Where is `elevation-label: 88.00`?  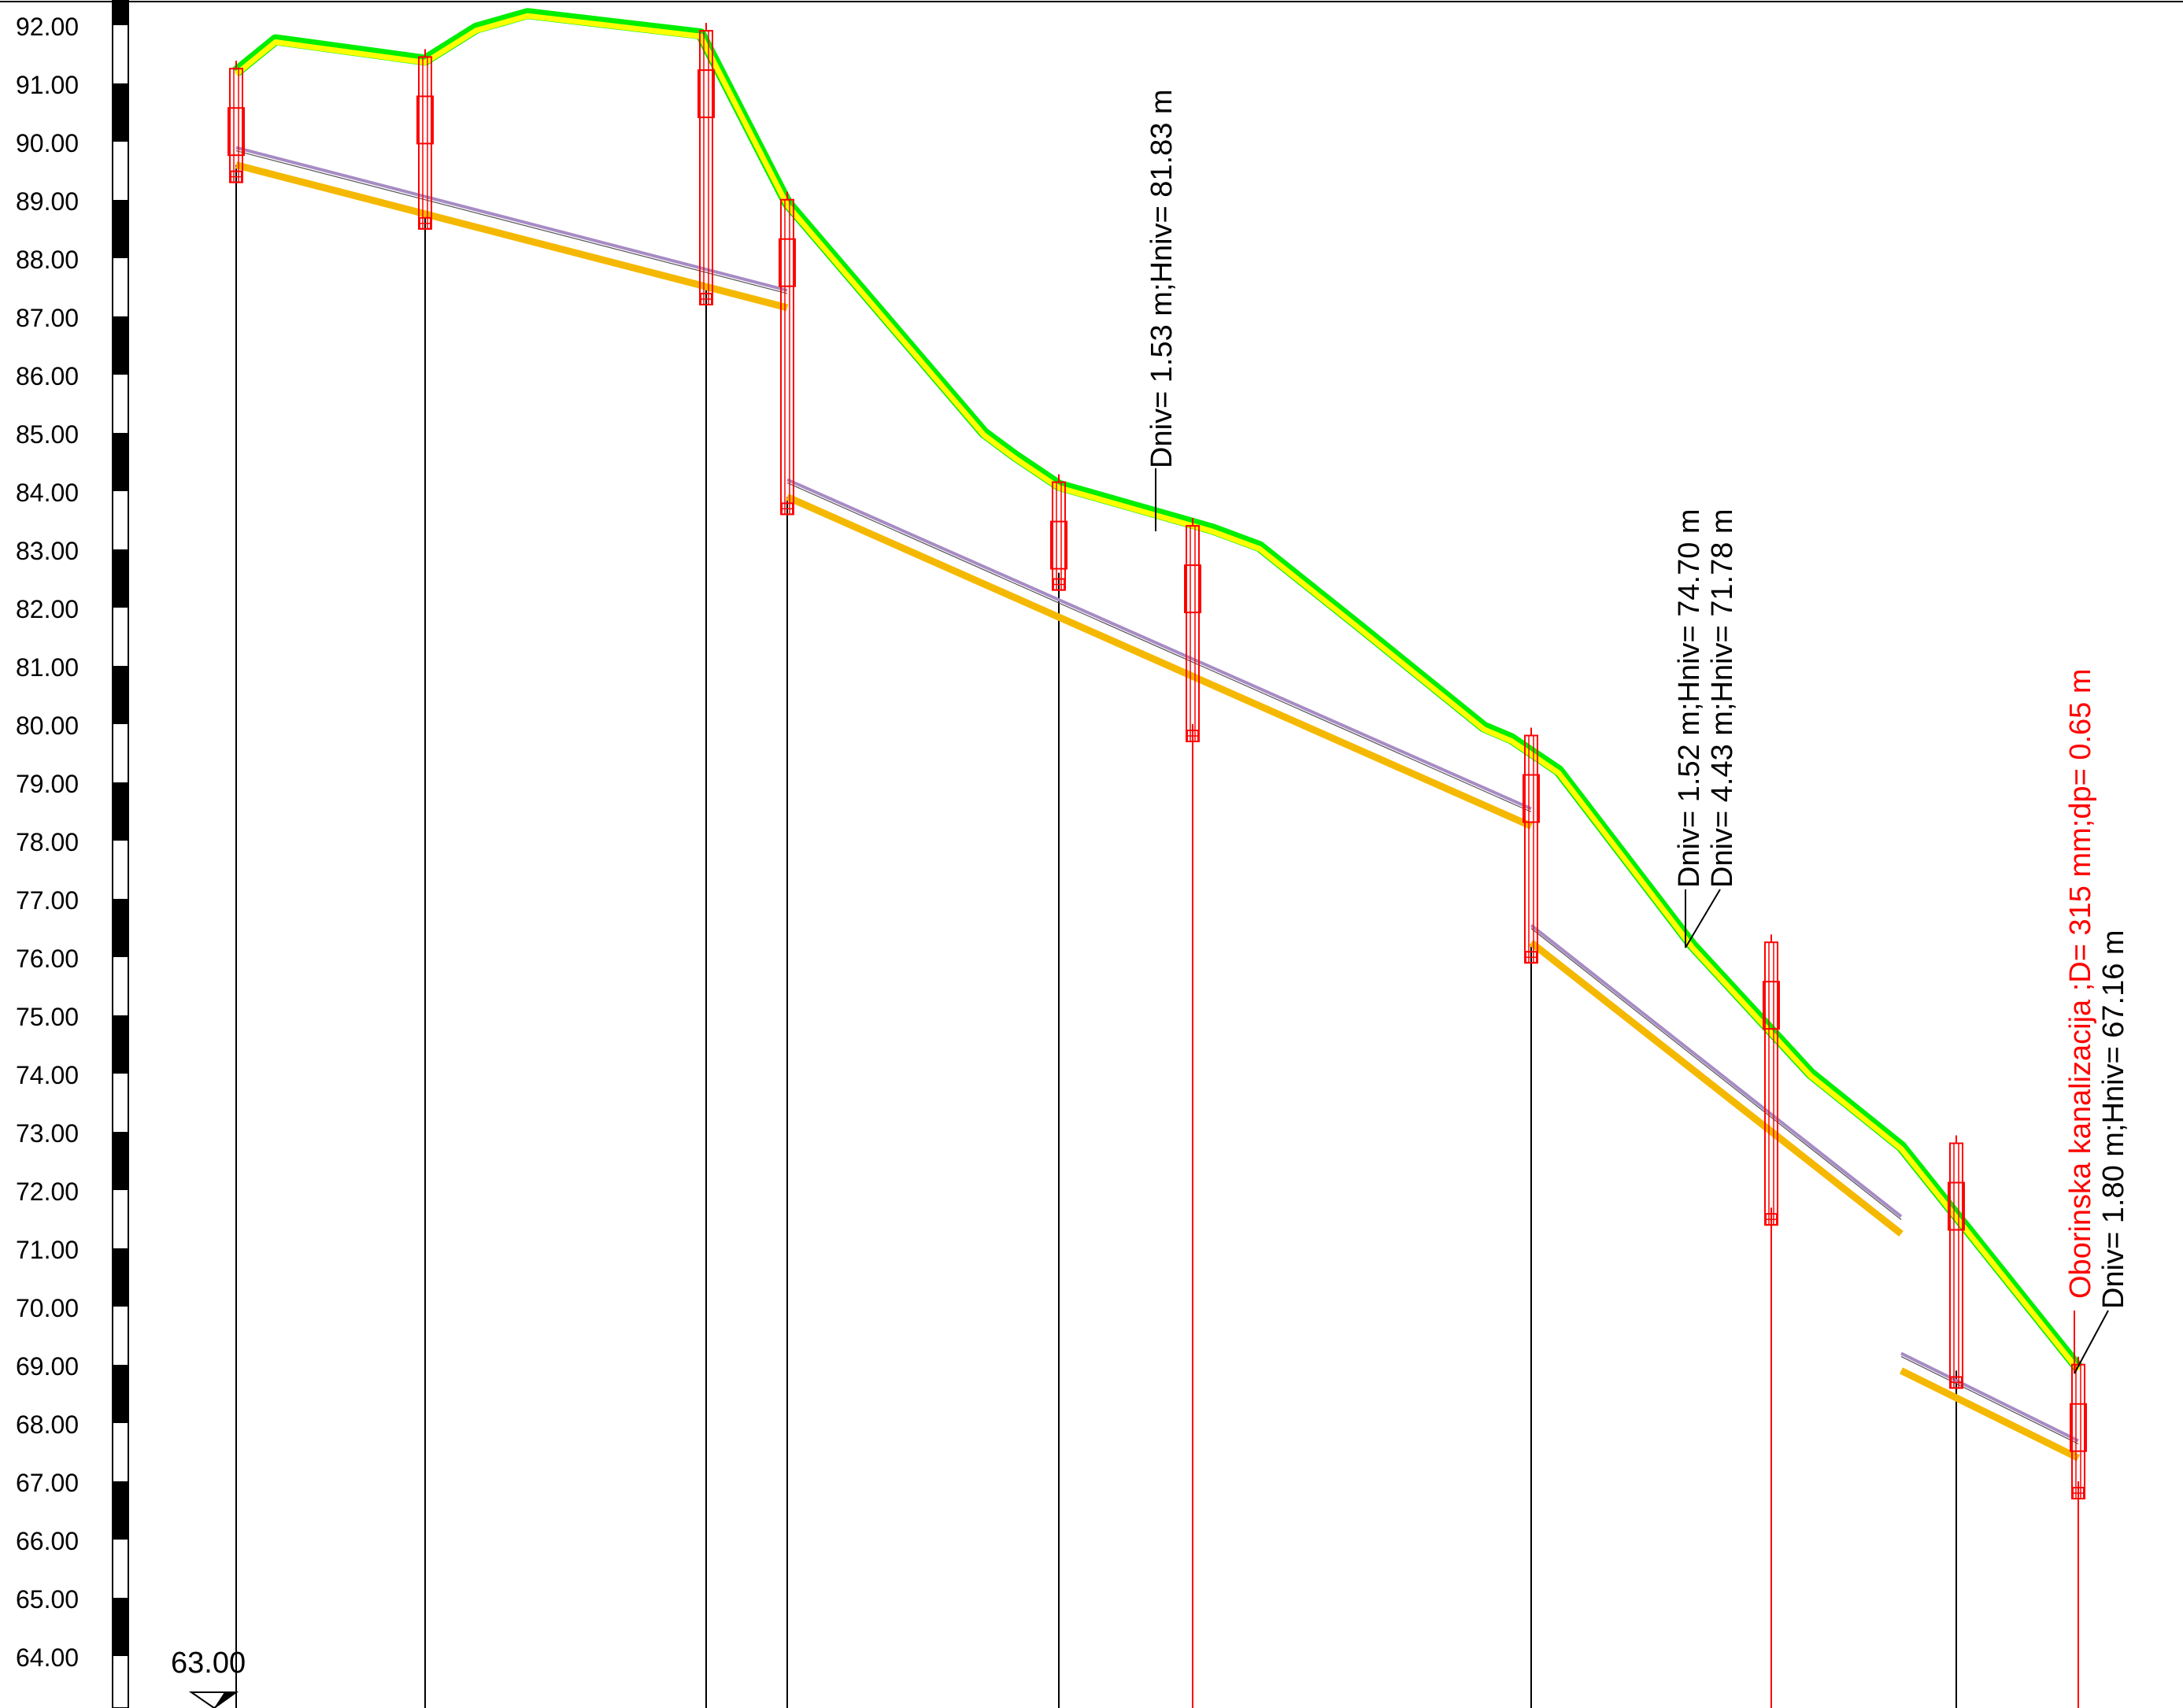
elevation-label: 88.00 is located at coordinates (47, 260).